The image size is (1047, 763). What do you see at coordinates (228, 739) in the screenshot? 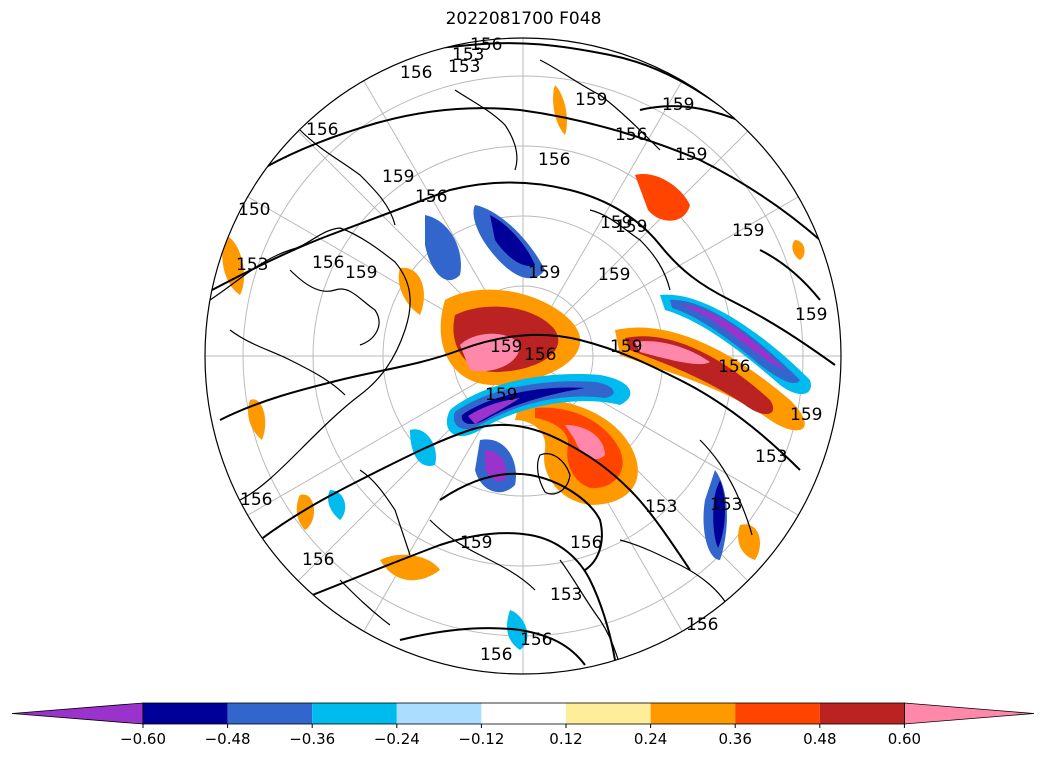
I see `colorbar-tick-label: −0.48` at bounding box center [228, 739].